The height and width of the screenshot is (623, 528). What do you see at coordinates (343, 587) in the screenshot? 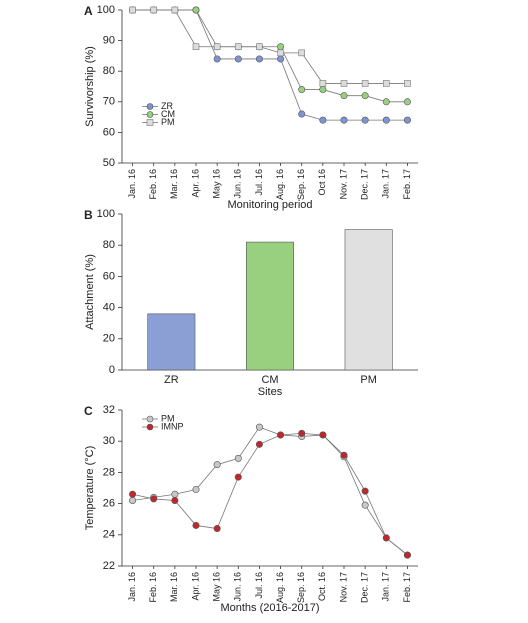
I see `x-tick-label: Nov. 17` at bounding box center [343, 587].